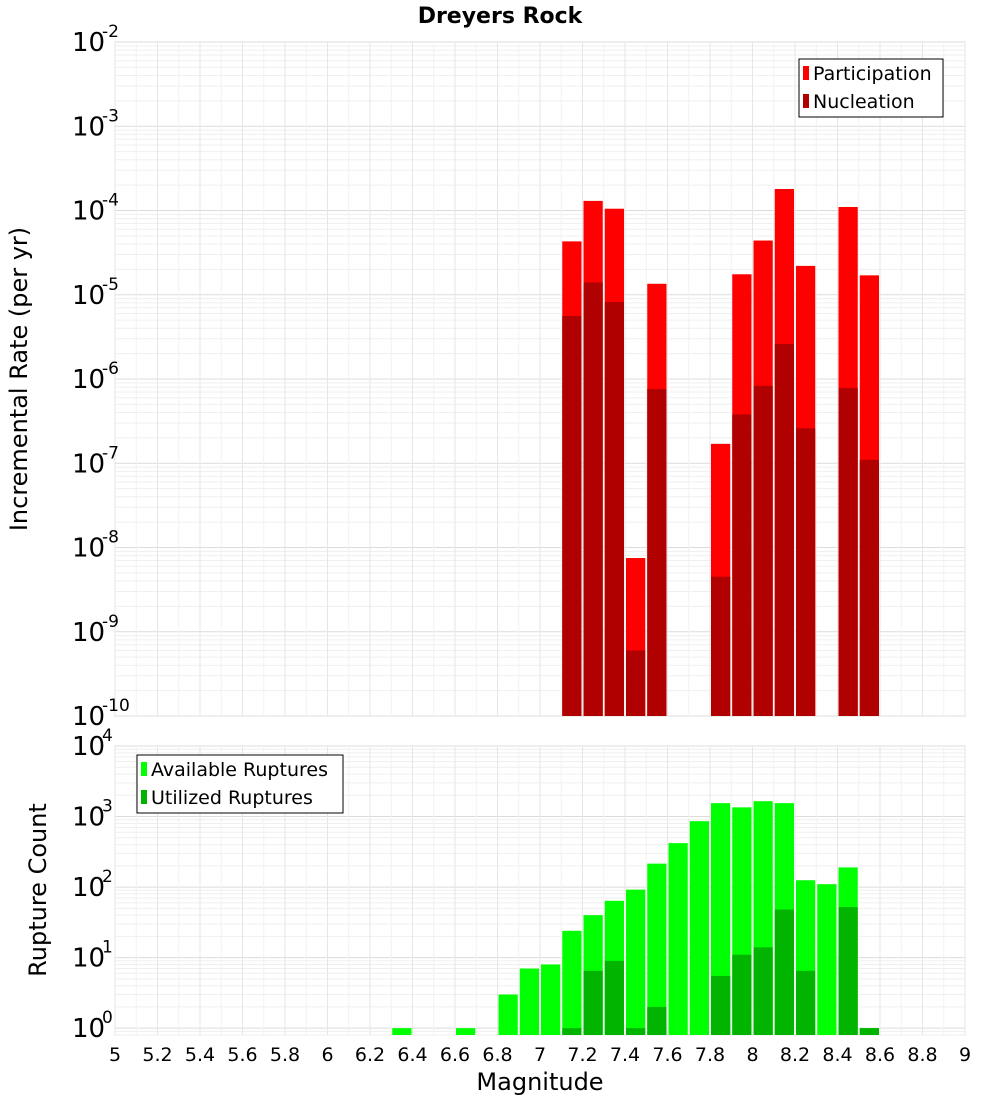  I want to click on rupture-legend-box, so click(240, 784).